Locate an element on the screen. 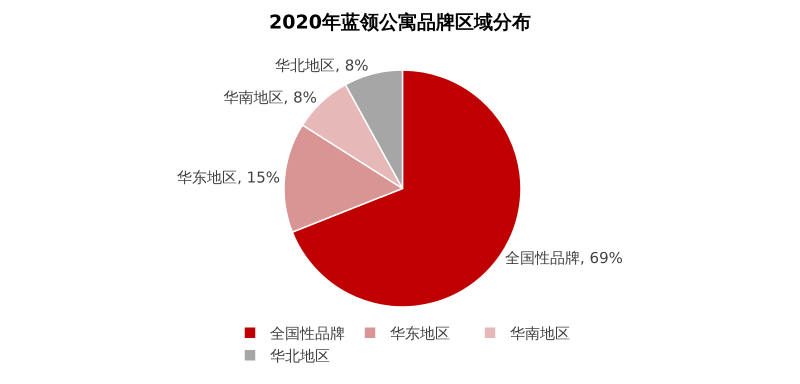 This screenshot has height=384, width=800. data-label: 华南地区, 8% is located at coordinates (270, 97).